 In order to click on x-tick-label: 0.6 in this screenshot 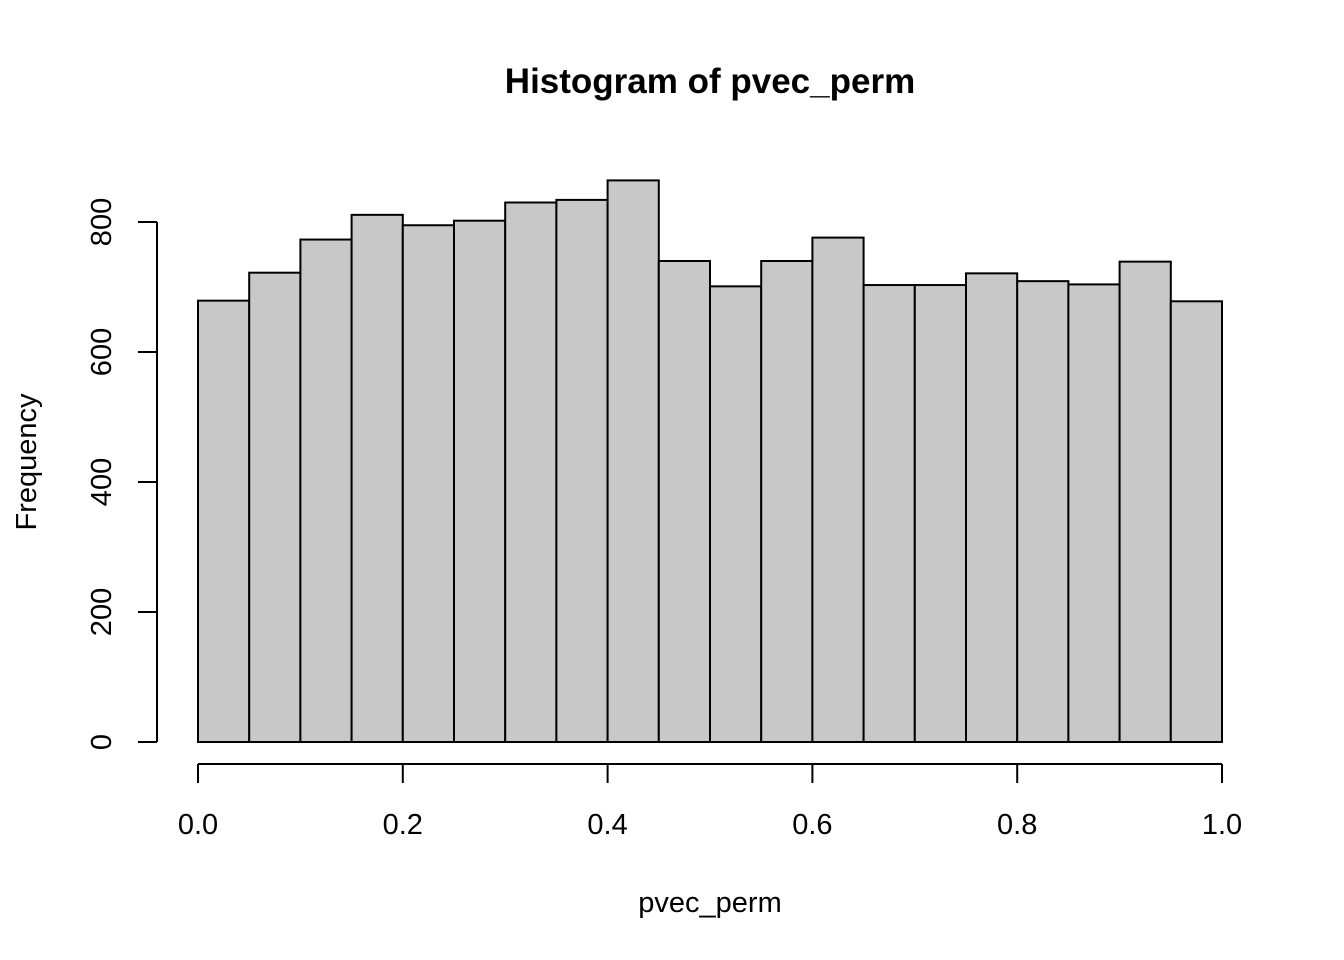, I will do `click(812, 825)`.